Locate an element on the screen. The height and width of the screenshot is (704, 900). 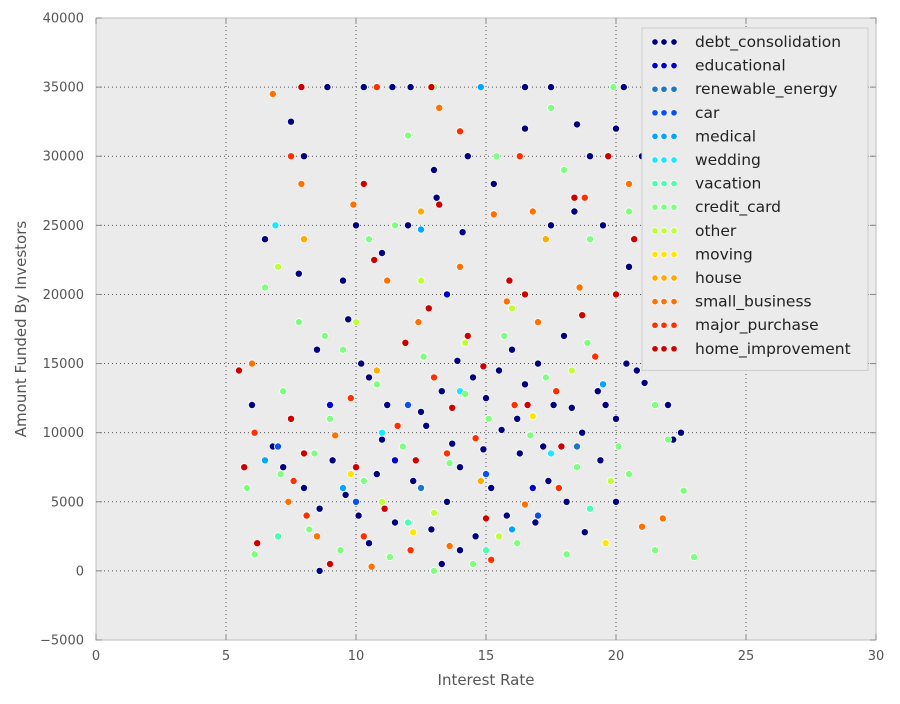
series-car is located at coordinates (408, 460).